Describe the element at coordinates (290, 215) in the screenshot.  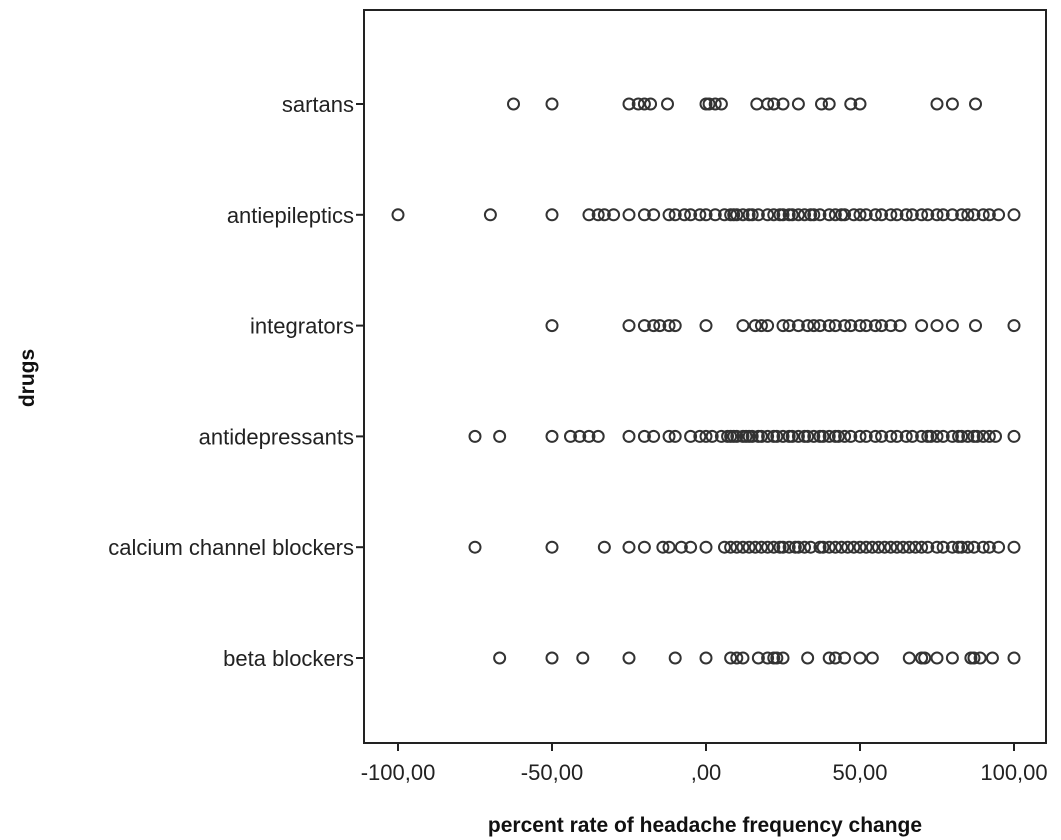
I see `y-tick-label: antiepileptics` at that location.